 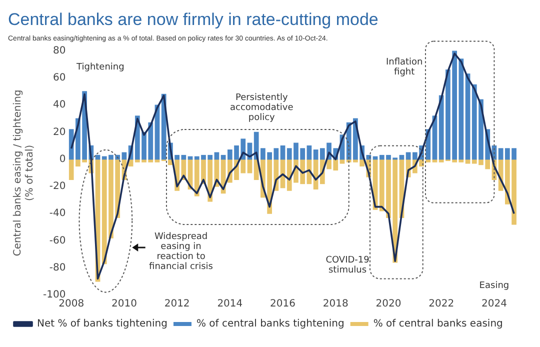 I want to click on chart-title: Central banks are now firmly in rate-cutting mode, so click(x=193, y=19).